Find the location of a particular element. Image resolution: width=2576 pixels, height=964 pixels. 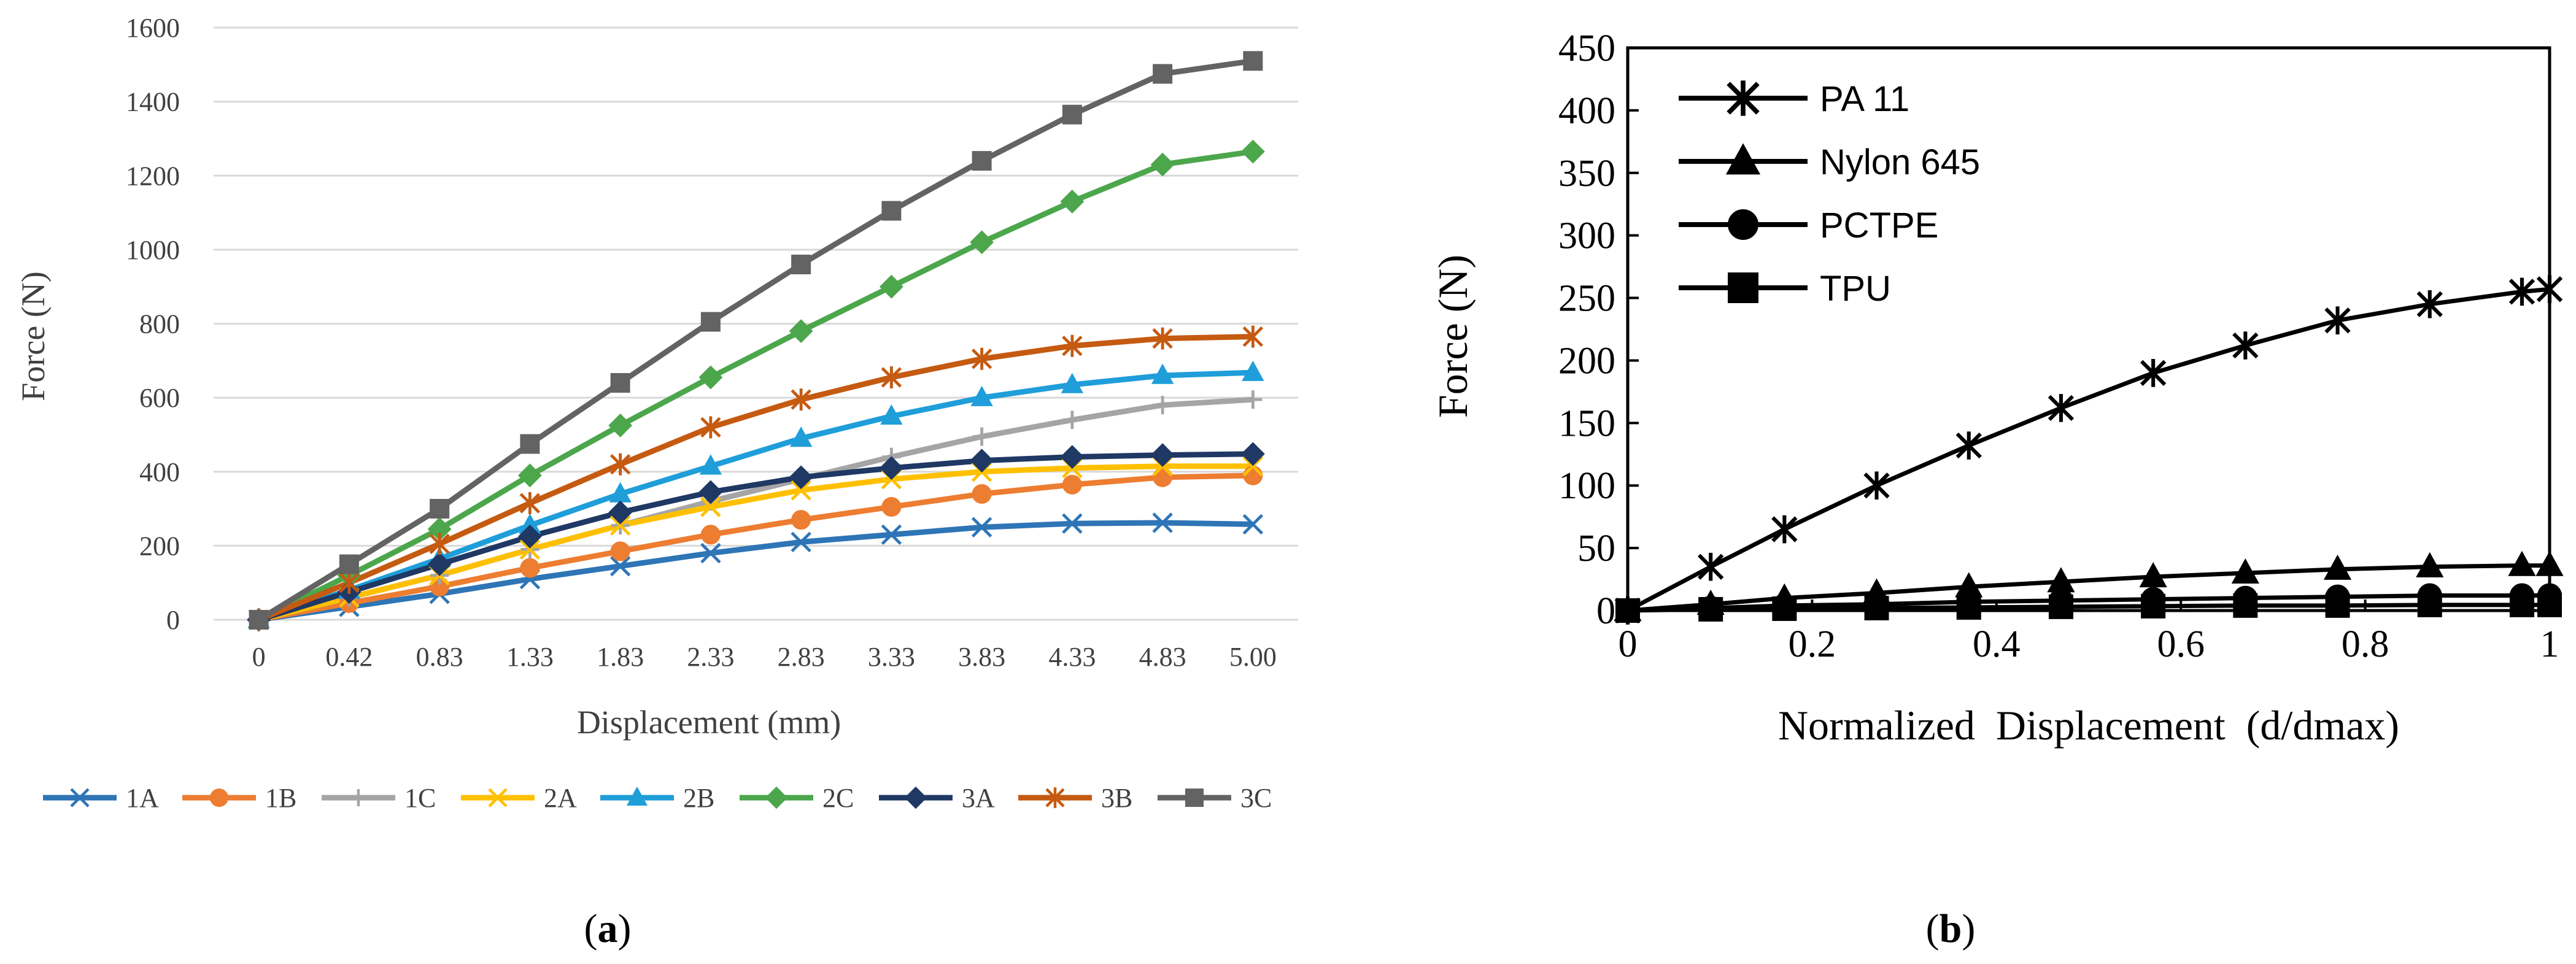

chart-a-point-2A is located at coordinates (530, 550).